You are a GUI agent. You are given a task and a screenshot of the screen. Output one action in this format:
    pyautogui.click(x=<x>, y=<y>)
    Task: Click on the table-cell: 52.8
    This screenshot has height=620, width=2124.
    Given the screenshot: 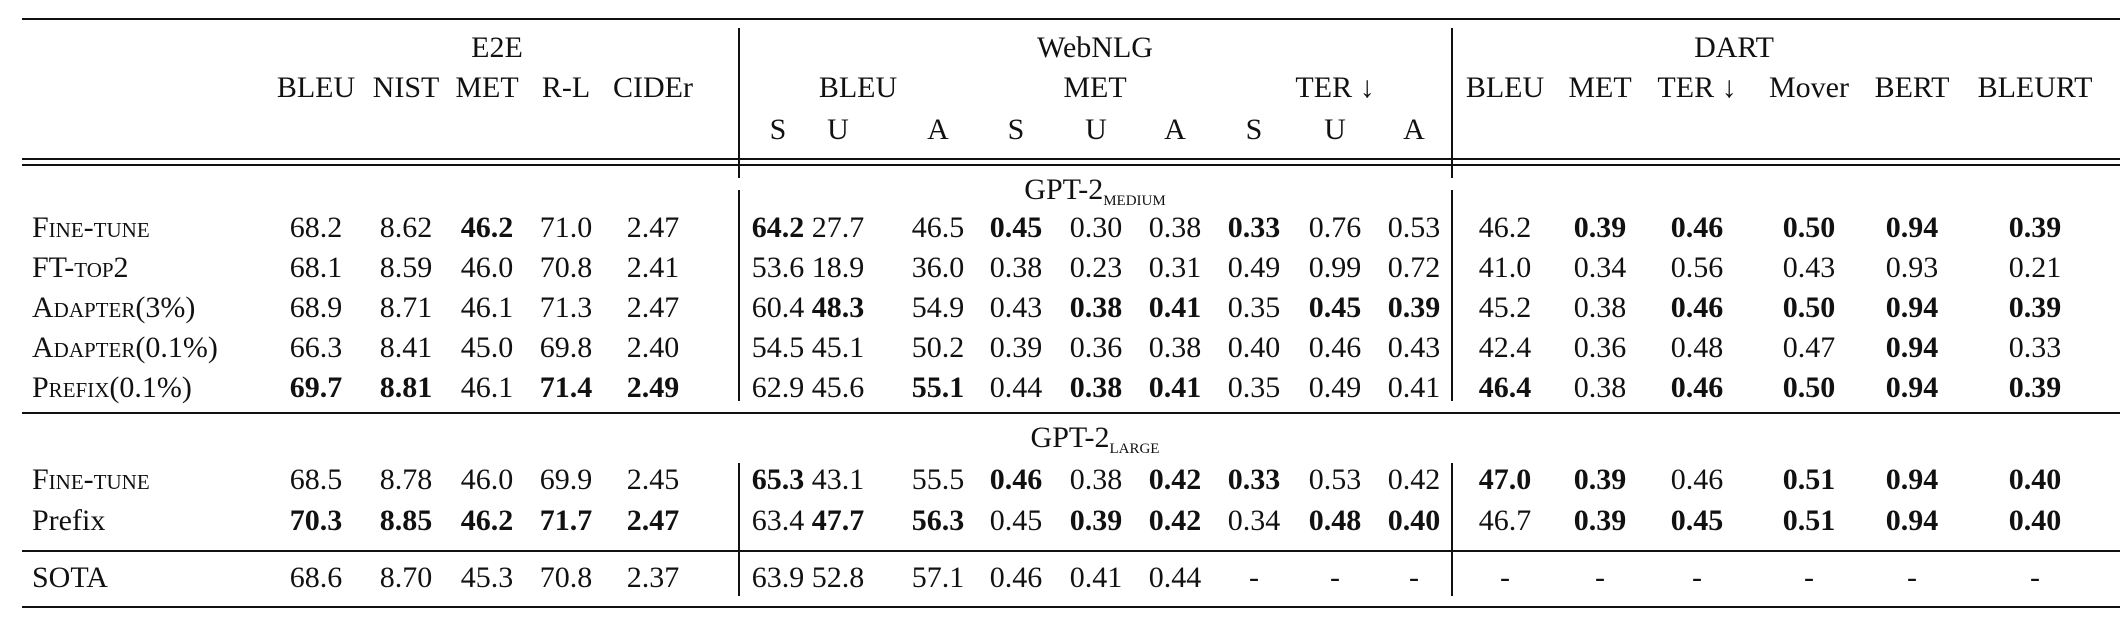 What is the action you would take?
    pyautogui.click(x=838, y=577)
    